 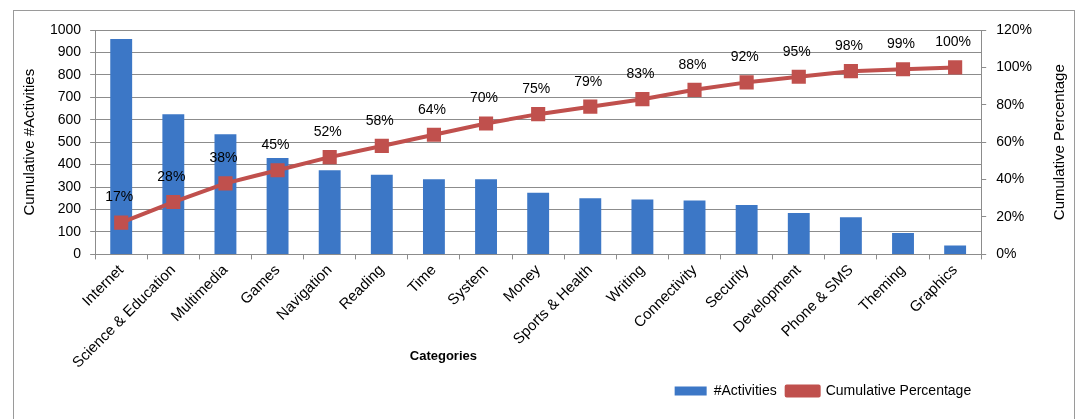 What do you see at coordinates (640, 73) in the screenshot?
I see `data-label: 83%` at bounding box center [640, 73].